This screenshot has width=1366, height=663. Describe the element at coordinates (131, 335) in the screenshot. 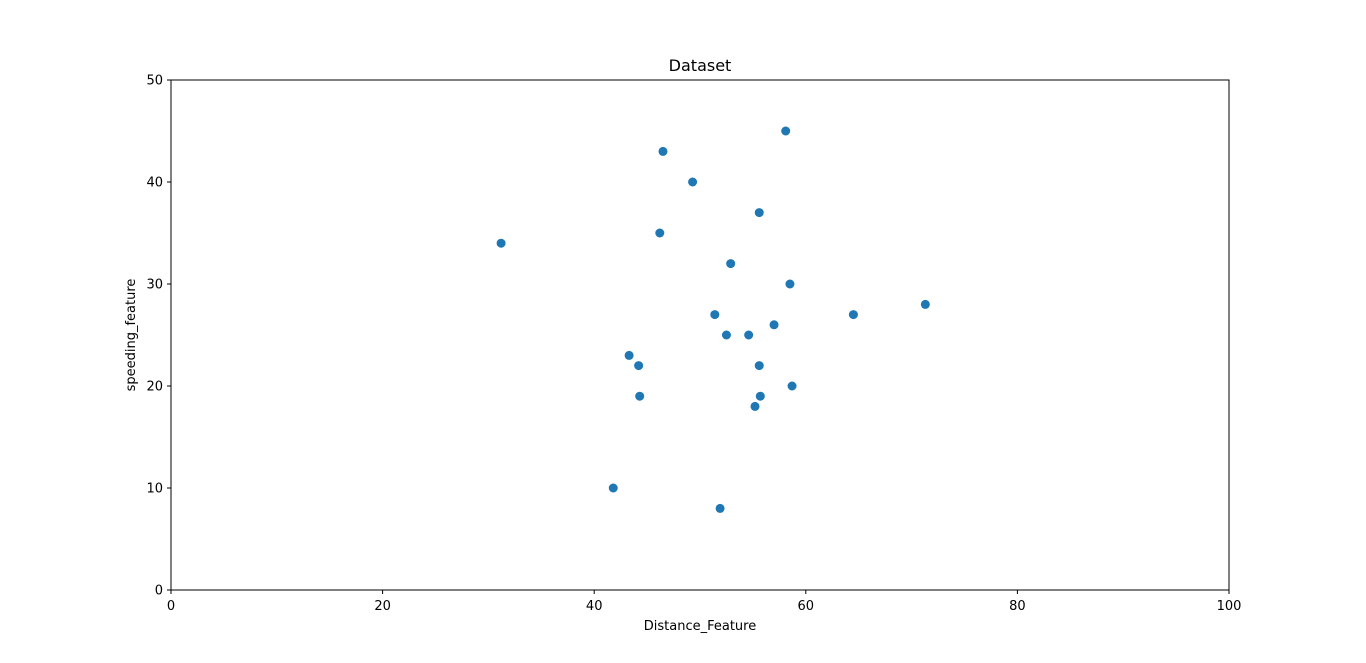

I see `y-axis-label: speeding_feature` at that location.